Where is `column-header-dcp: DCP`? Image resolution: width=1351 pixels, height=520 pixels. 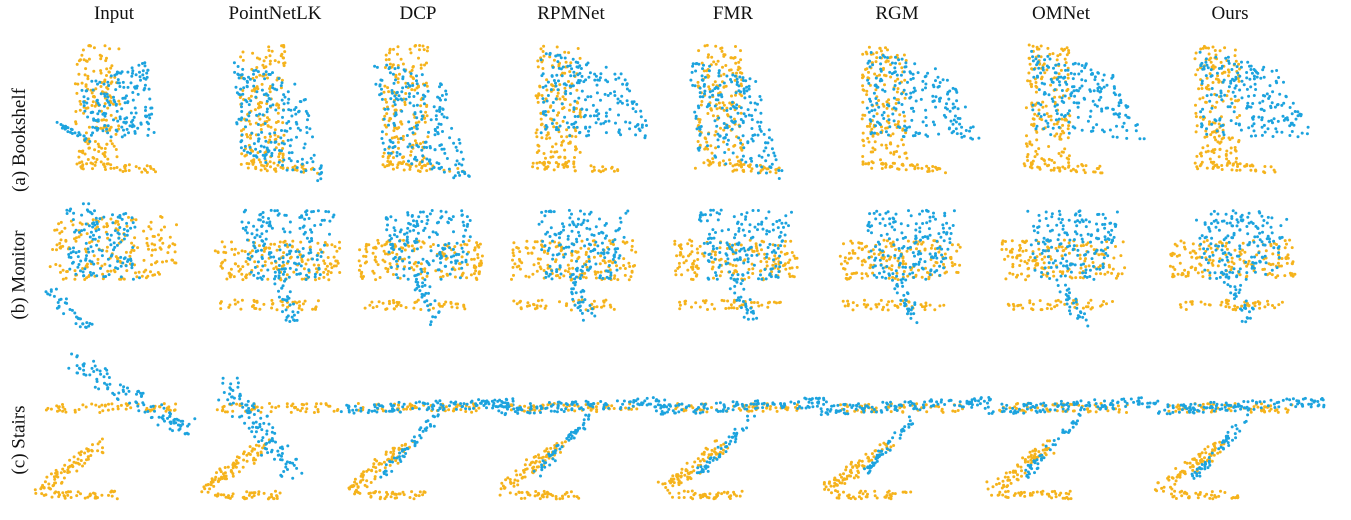 column-header-dcp: DCP is located at coordinates (418, 13).